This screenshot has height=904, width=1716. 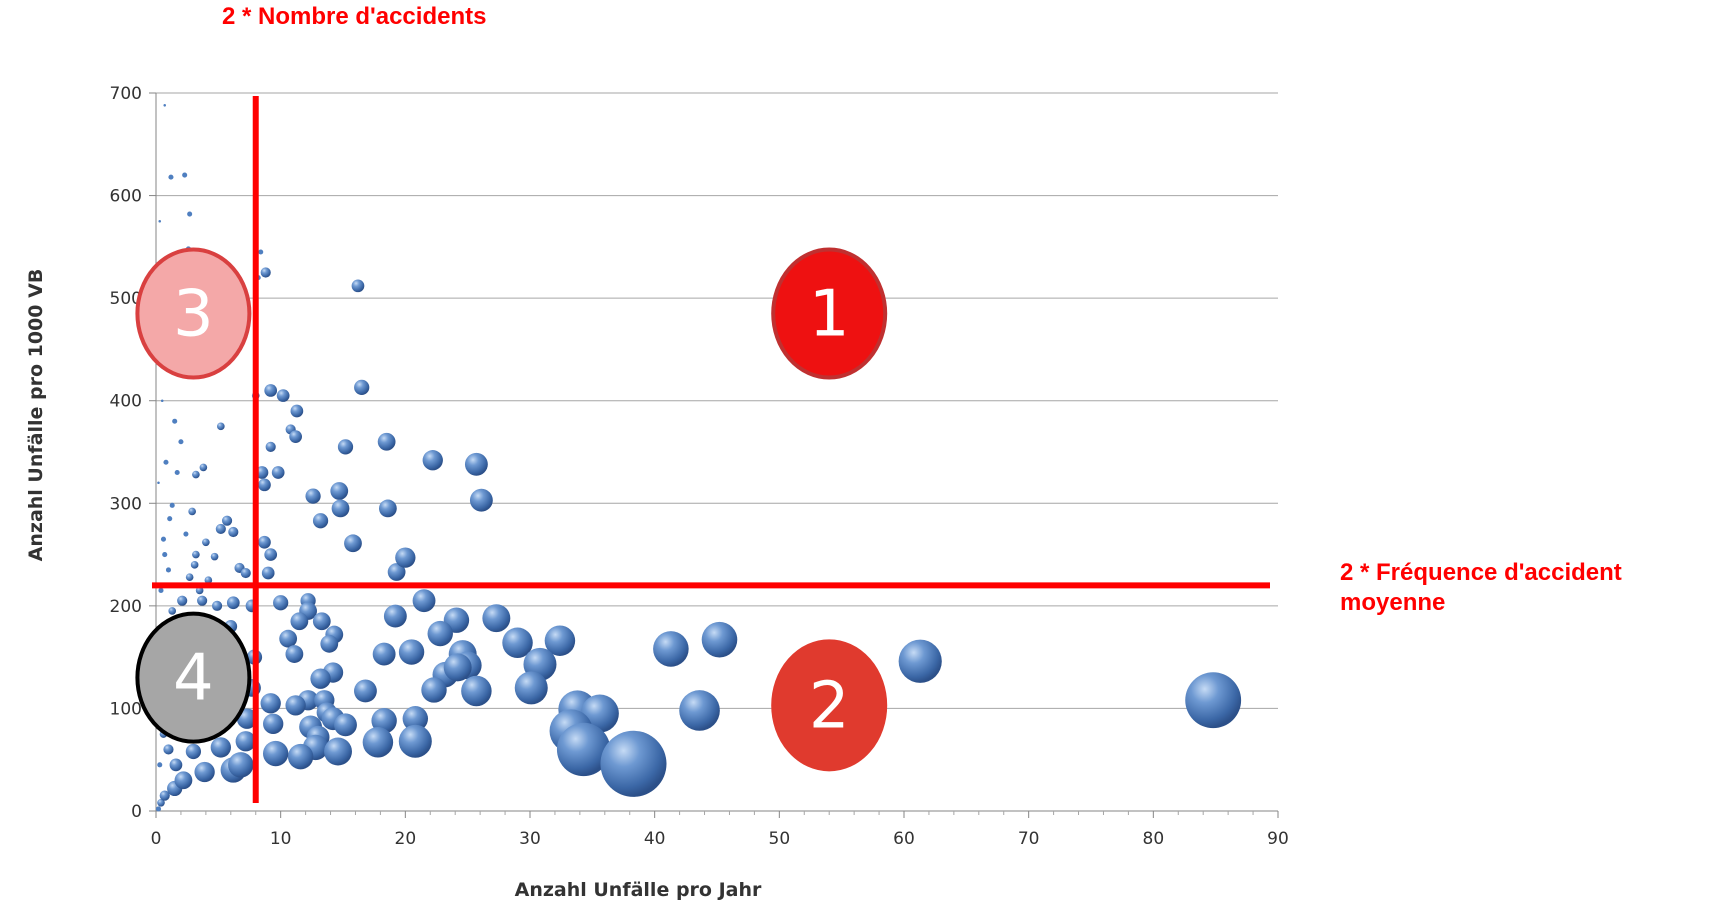 What do you see at coordinates (638, 890) in the screenshot?
I see `x-axis-label: Anzahl Unfälle pro Jahr` at bounding box center [638, 890].